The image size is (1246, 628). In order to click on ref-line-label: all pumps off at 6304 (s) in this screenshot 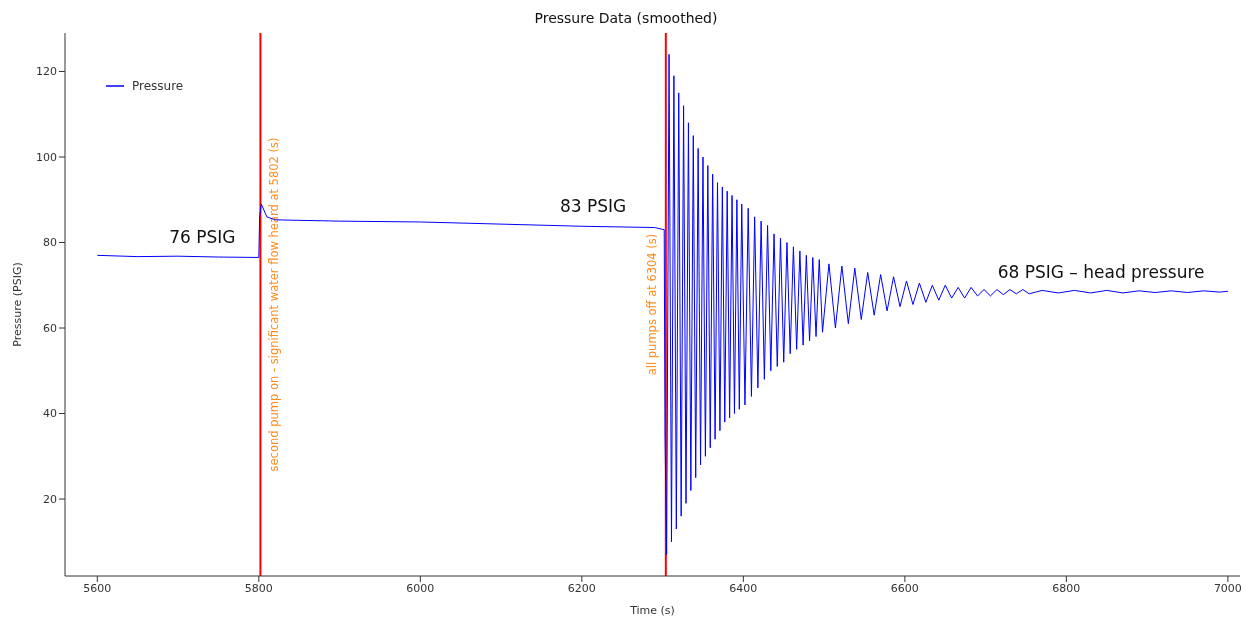, I will do `click(651, 304)`.